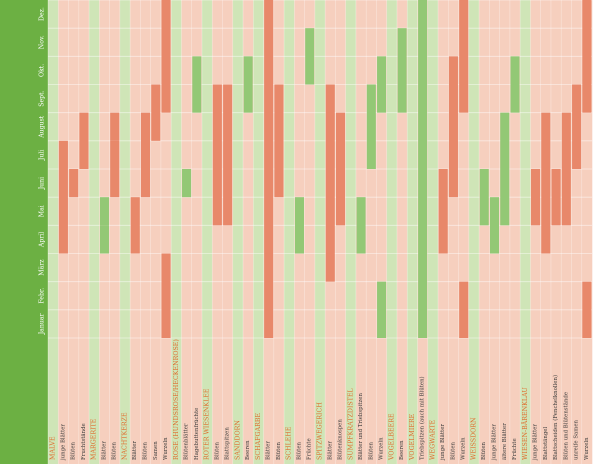  I want to click on part-label: unreife Samen, so click(577, 439).